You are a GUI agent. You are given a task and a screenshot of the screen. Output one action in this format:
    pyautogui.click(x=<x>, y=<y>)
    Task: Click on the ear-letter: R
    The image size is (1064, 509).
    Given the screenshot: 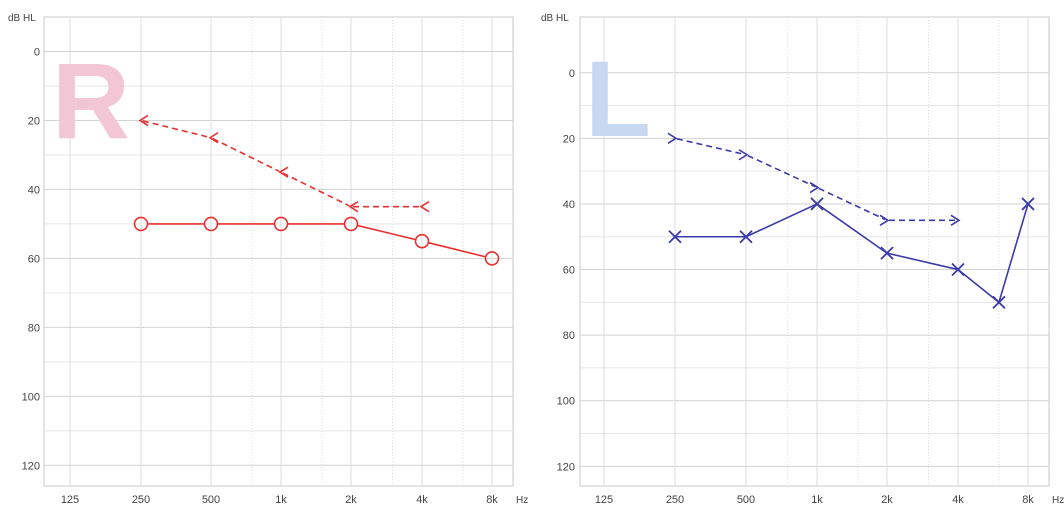 What is the action you would take?
    pyautogui.click(x=91, y=100)
    